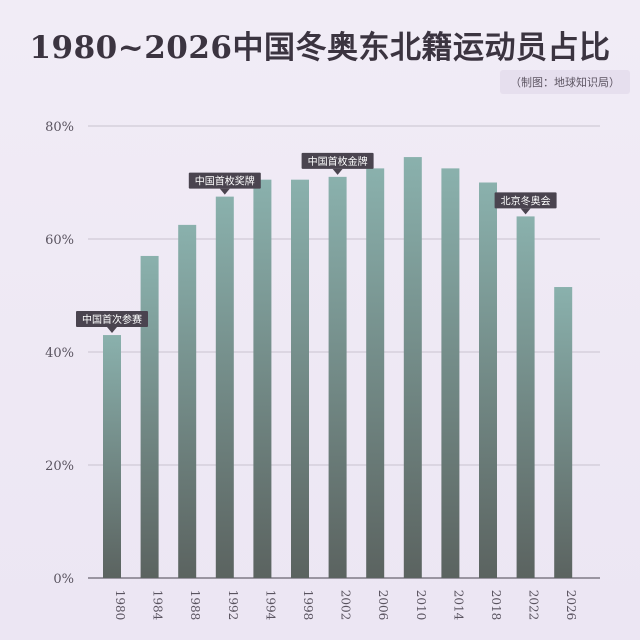 This screenshot has width=640, height=640. Describe the element at coordinates (496, 605) in the screenshot. I see `x-tick-label-2018: 2018` at that location.